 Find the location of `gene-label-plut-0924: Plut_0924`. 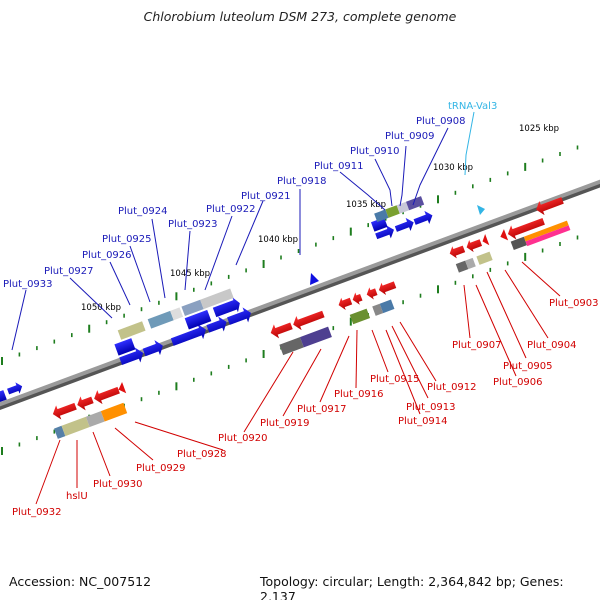

gene-label-plut-0924: Plut_0924 is located at coordinates (143, 211).